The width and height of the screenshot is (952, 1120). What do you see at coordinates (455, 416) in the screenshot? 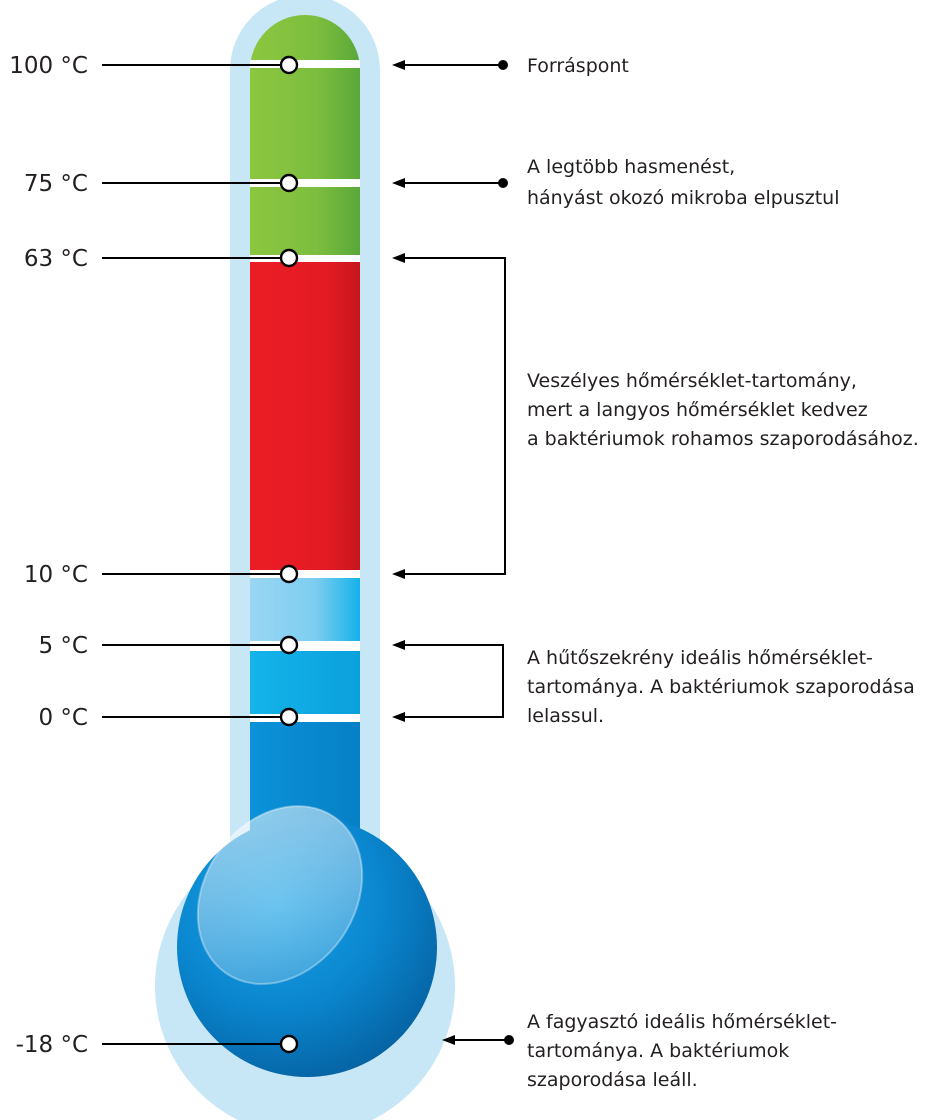
I see `bracket-danger` at bounding box center [455, 416].